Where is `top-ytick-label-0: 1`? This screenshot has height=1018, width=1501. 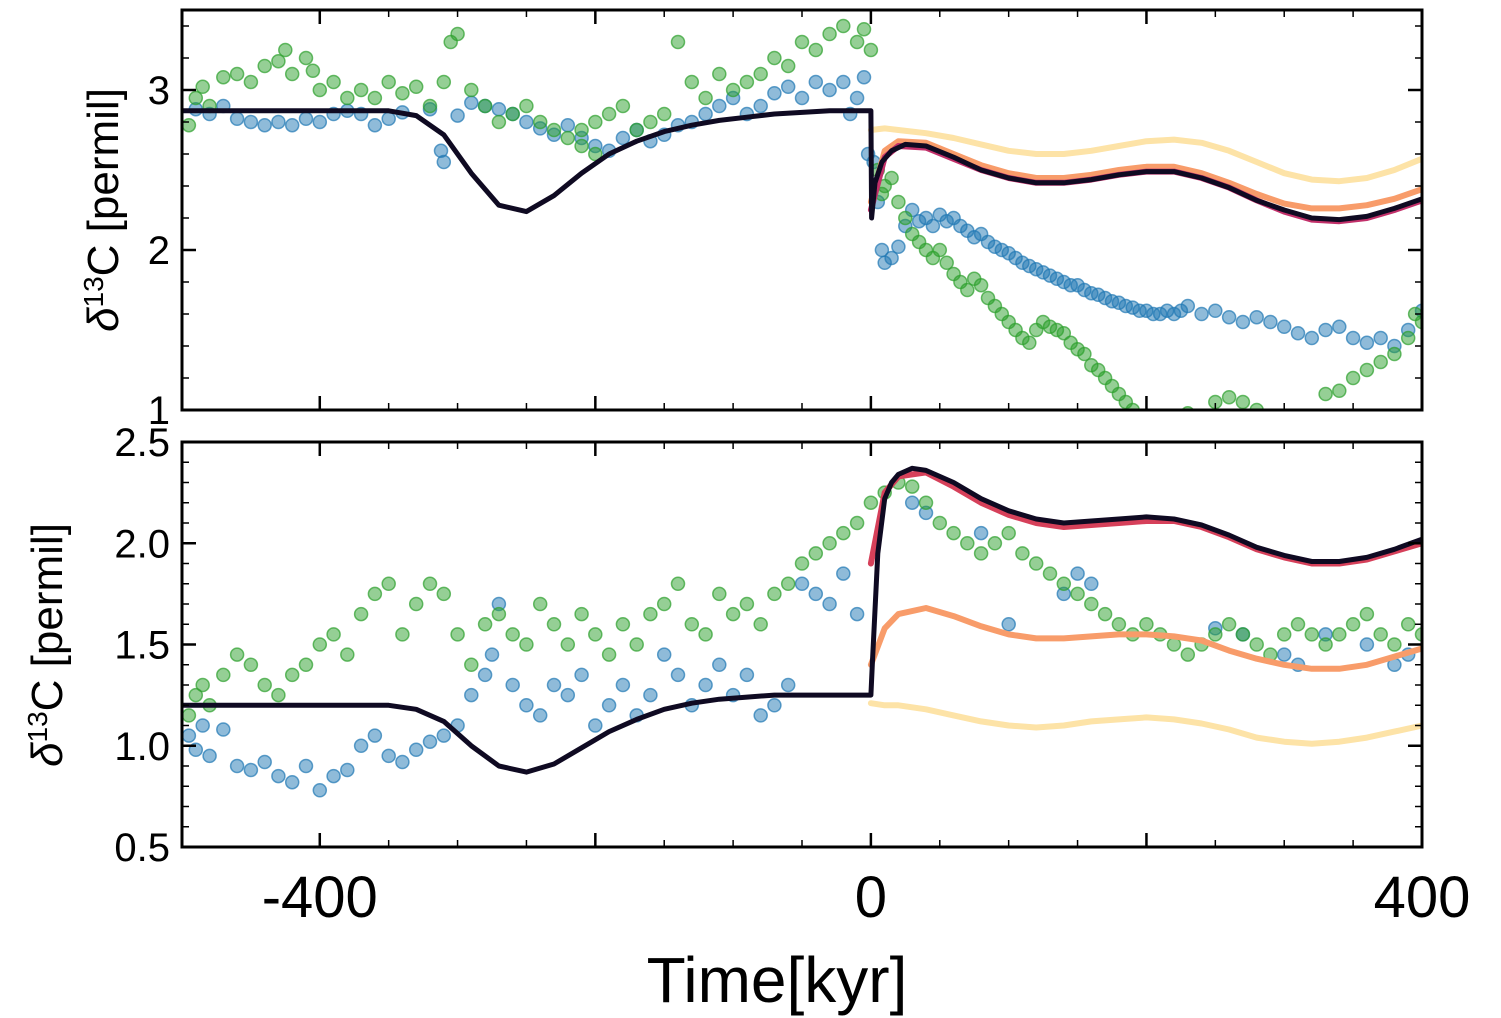 top-ytick-label-0: 1 is located at coordinates (159, 411).